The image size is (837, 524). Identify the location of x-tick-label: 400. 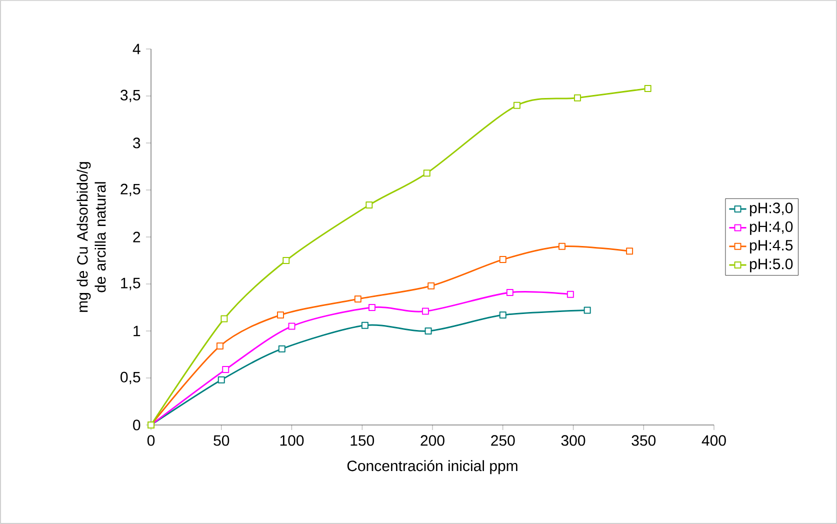
(714, 440).